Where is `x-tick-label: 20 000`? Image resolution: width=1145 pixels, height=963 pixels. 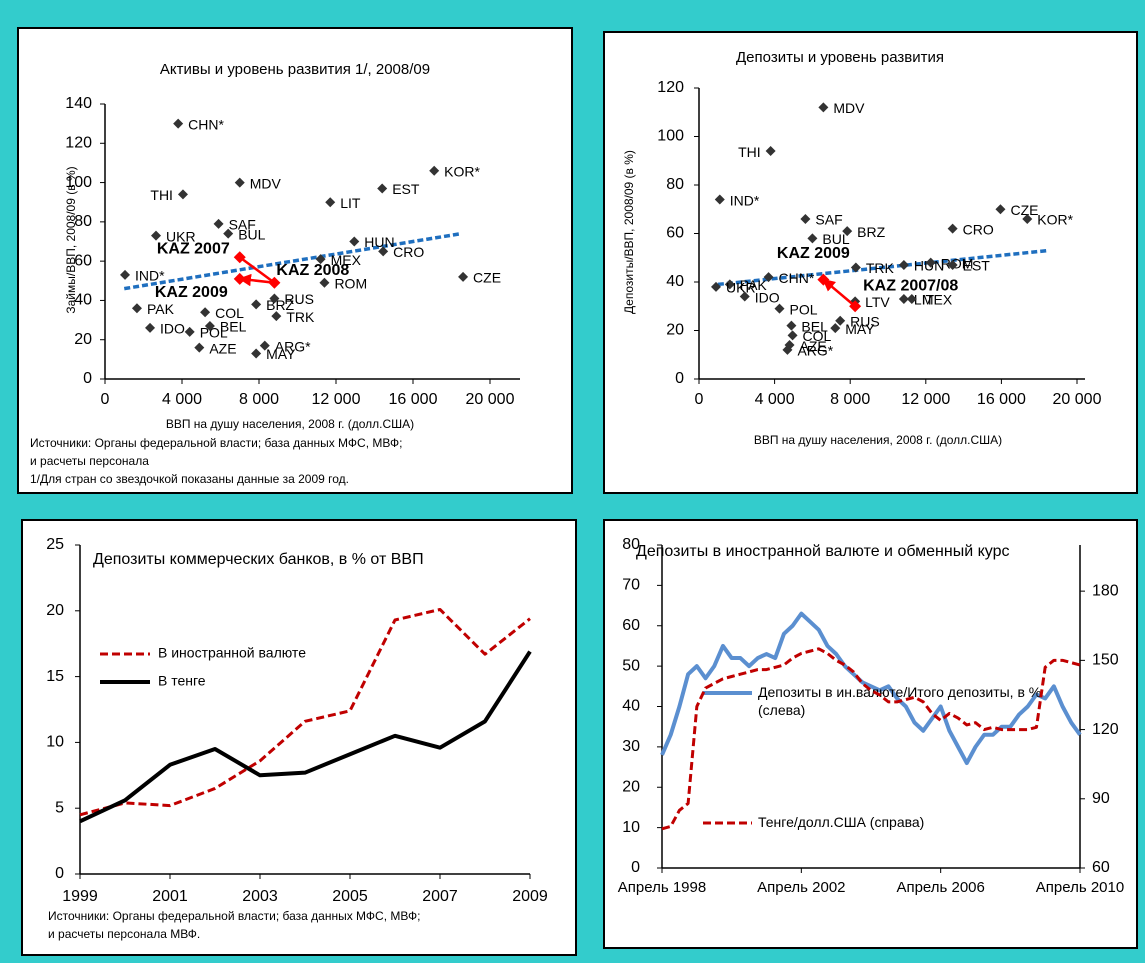
x-tick-label: 20 000 is located at coordinates (490, 399).